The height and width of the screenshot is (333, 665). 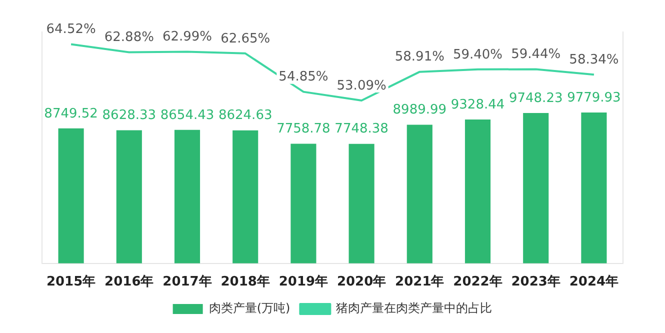 I want to click on data-label: 9328.44, so click(x=477, y=104).